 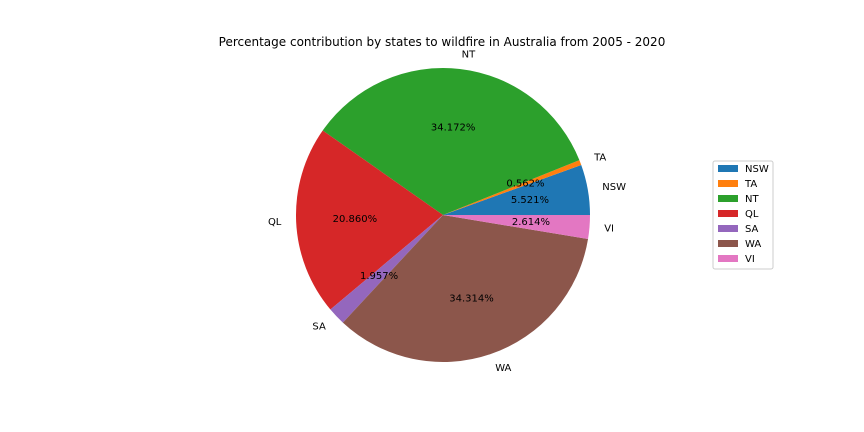 What do you see at coordinates (753, 244) in the screenshot?
I see `legend-label-wa: WA` at bounding box center [753, 244].